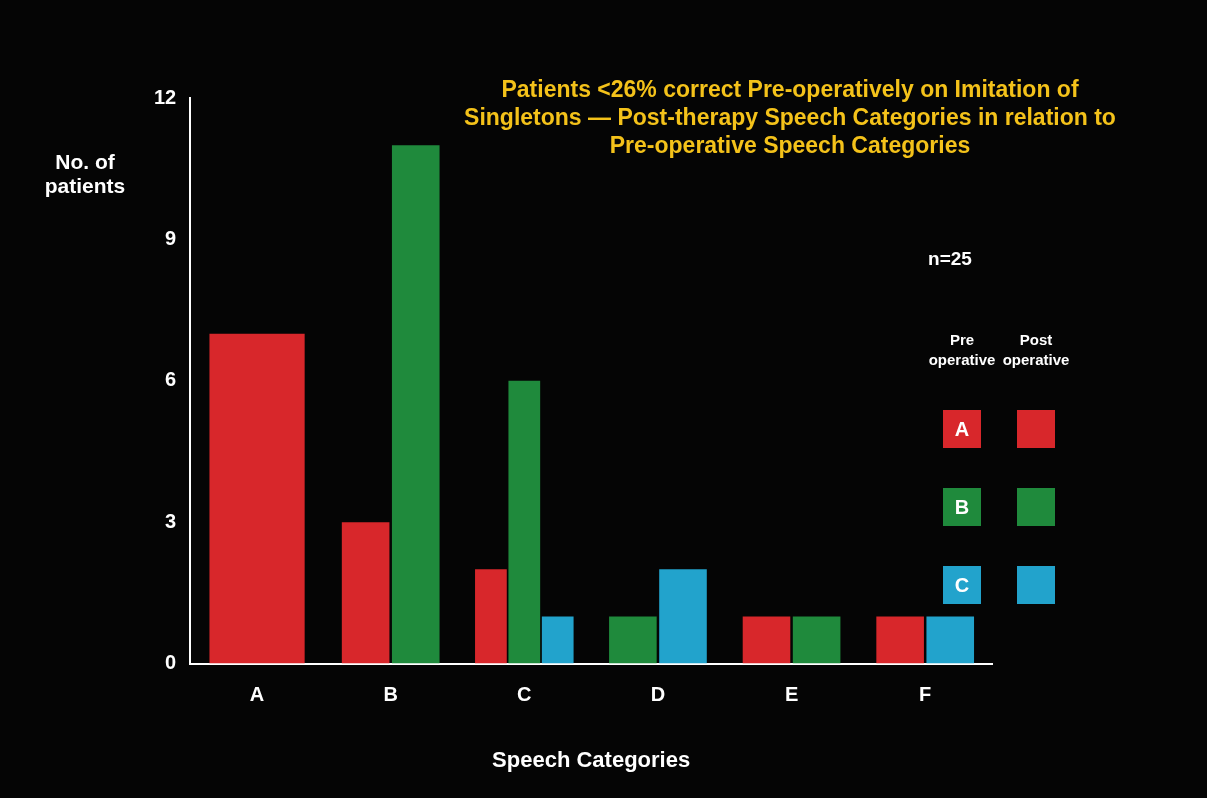  I want to click on annotation: n=25, so click(950, 259).